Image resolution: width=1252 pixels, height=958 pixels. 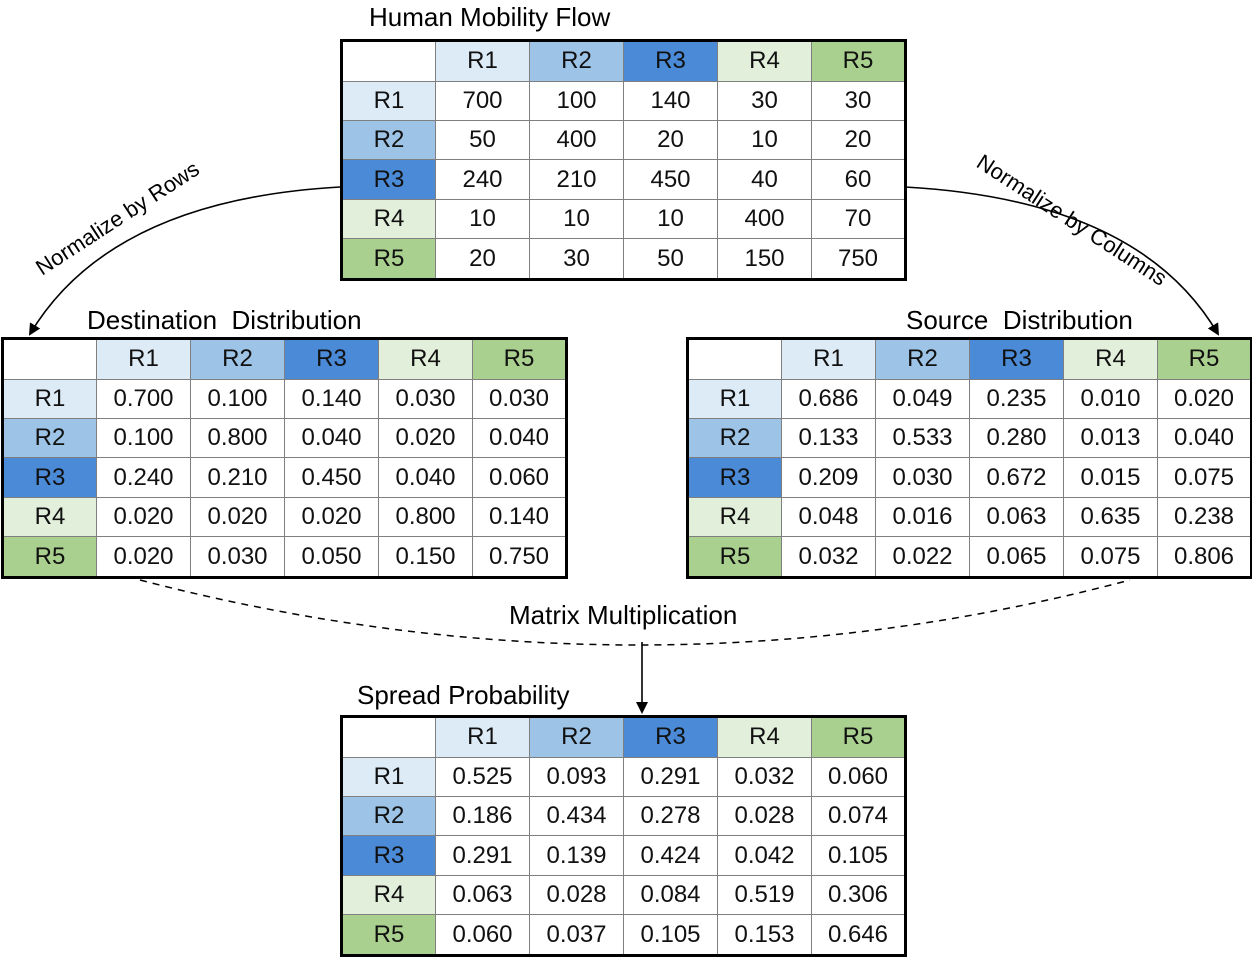 I want to click on matrix-cell: 50, so click(x=482, y=140).